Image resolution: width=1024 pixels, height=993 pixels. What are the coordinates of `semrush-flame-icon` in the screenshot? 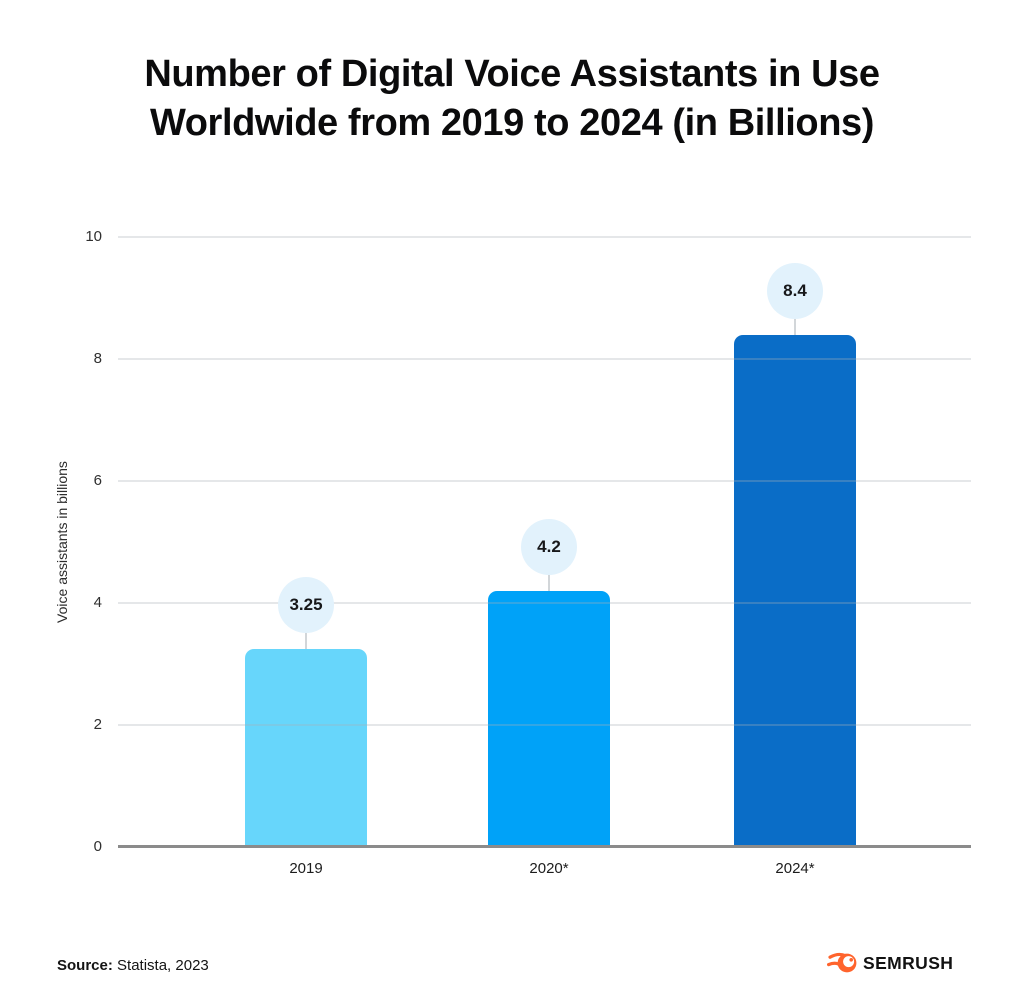 It's located at (842, 962).